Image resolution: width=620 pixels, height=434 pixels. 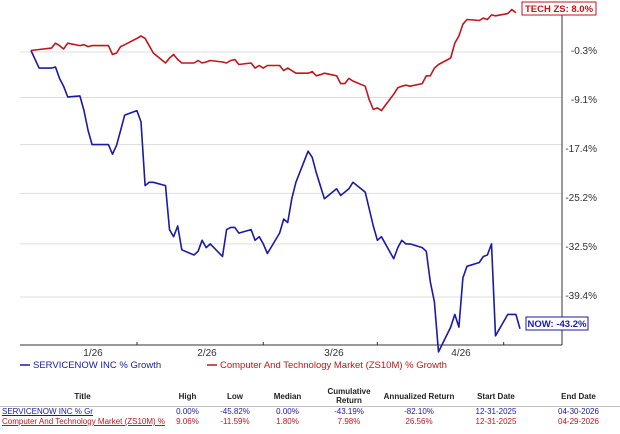 I want to click on end-label-now-text: NOW: -43.2%, so click(x=558, y=324).